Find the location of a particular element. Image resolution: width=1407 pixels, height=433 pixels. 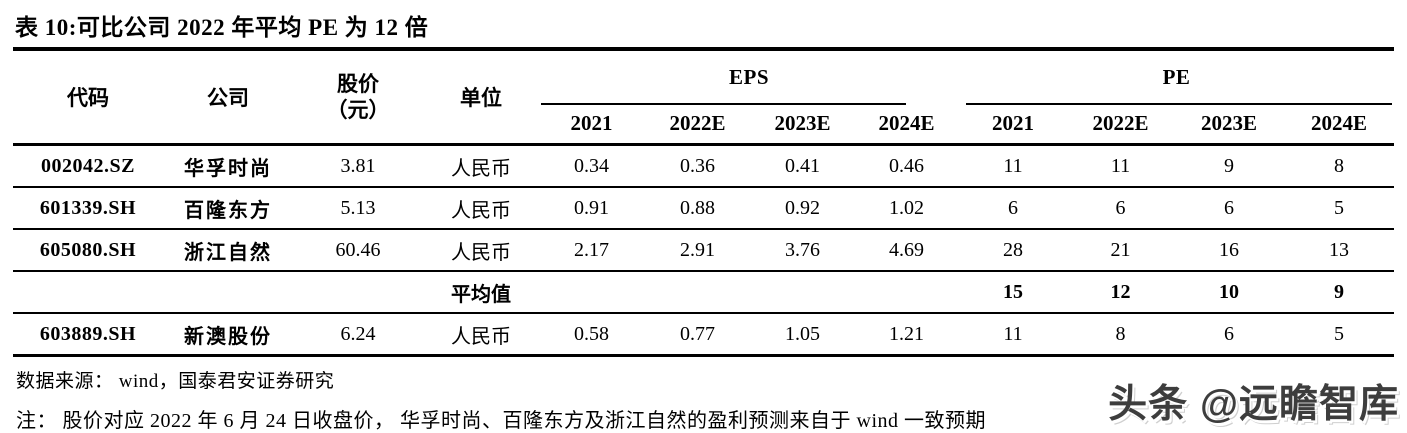

eps-cell: 0.36 is located at coordinates (697, 166).